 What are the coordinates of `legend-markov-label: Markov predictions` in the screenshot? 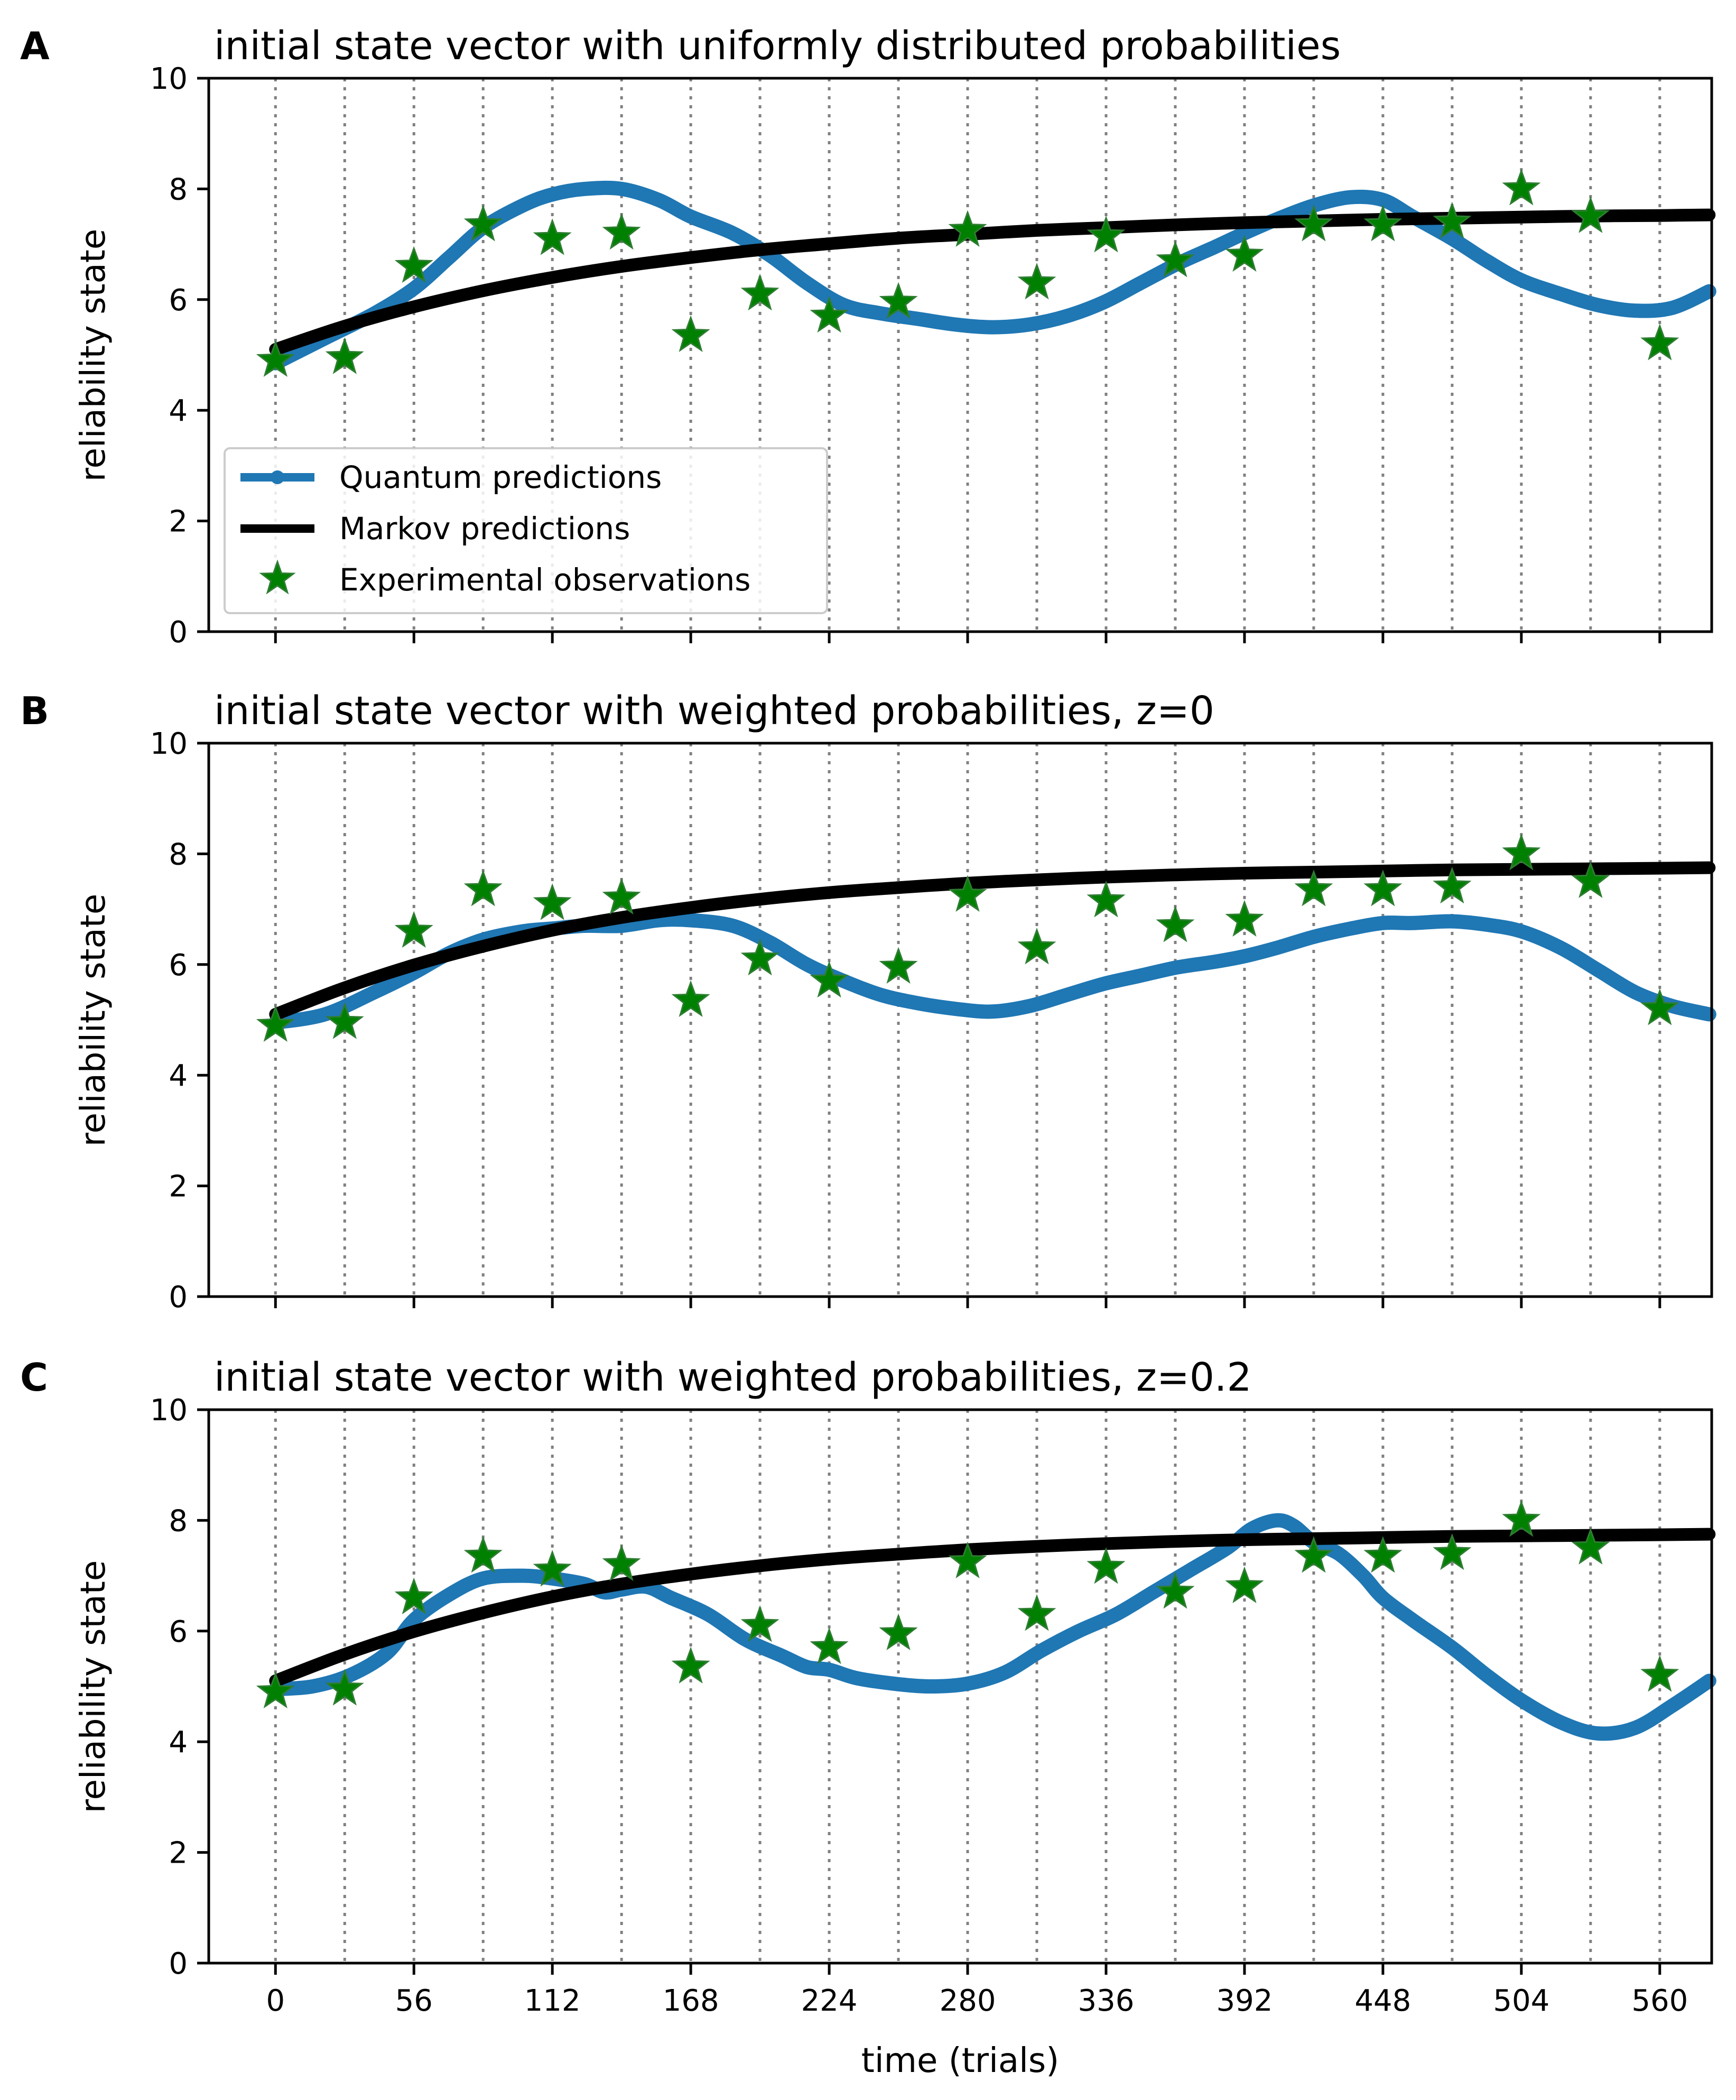 It's located at (484, 529).